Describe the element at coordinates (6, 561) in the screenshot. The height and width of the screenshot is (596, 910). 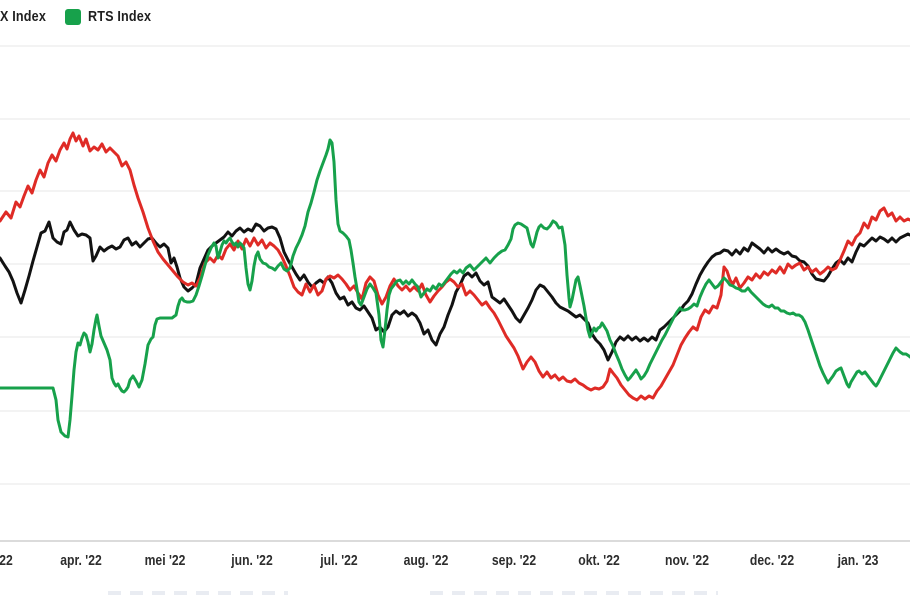
I see `x-tick-label: 22` at that location.